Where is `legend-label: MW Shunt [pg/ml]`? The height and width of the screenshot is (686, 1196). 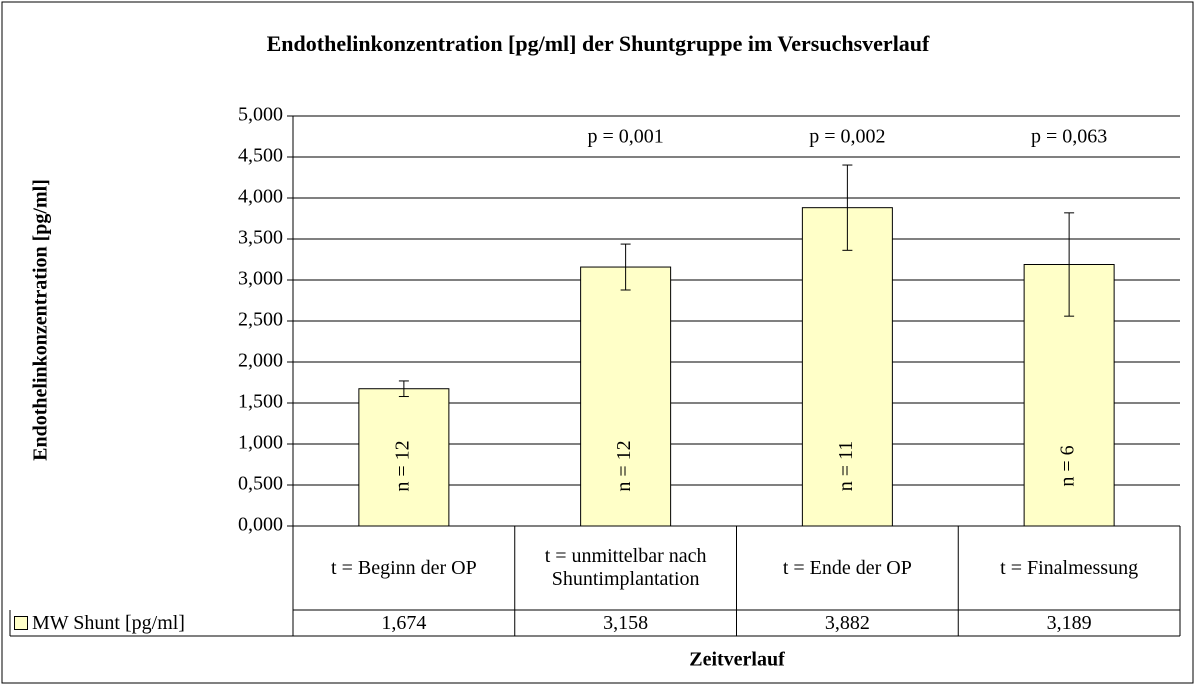 legend-label: MW Shunt [pg/ml] is located at coordinates (108, 622).